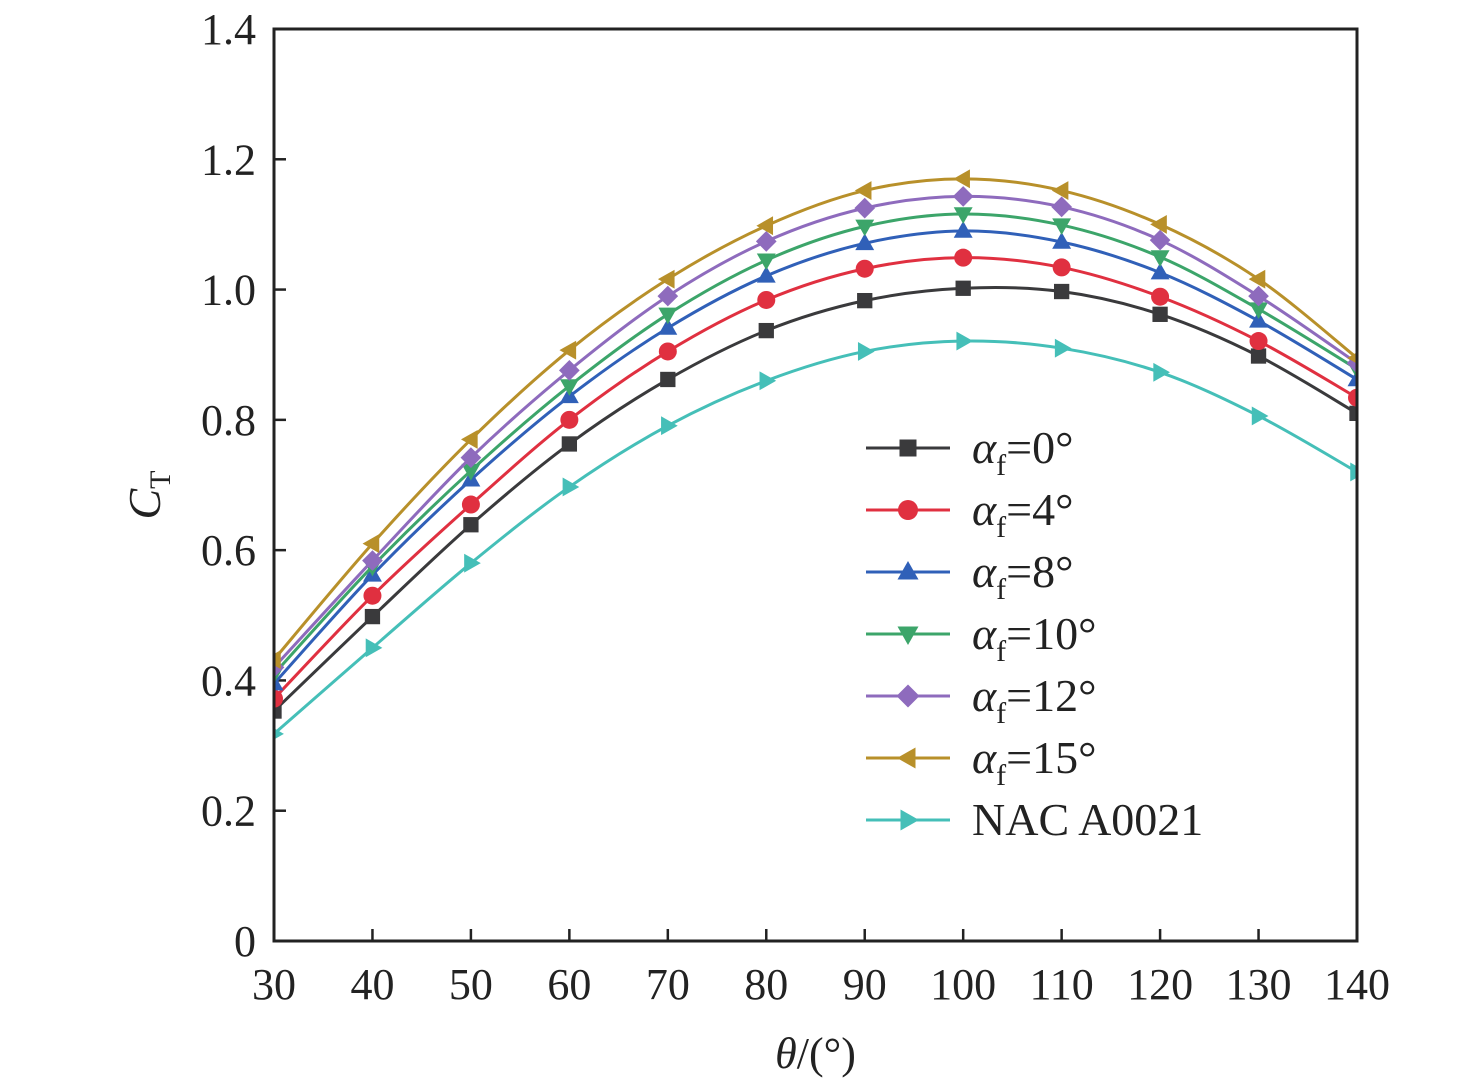 This screenshot has height=1081, width=1476. Describe the element at coordinates (963, 984) in the screenshot. I see `x-tick-label: 100` at that location.